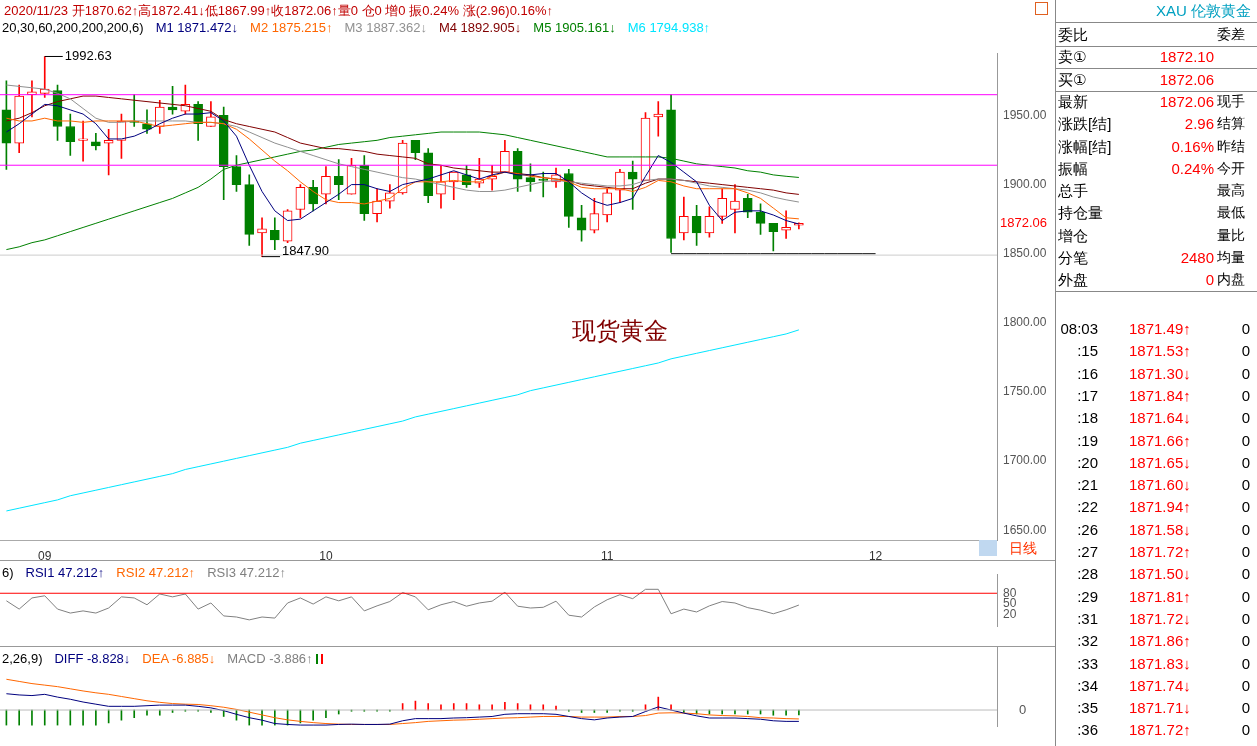  What do you see at coordinates (92, 658) in the screenshot?
I see `text: DIFF -8.828↓` at bounding box center [92, 658].